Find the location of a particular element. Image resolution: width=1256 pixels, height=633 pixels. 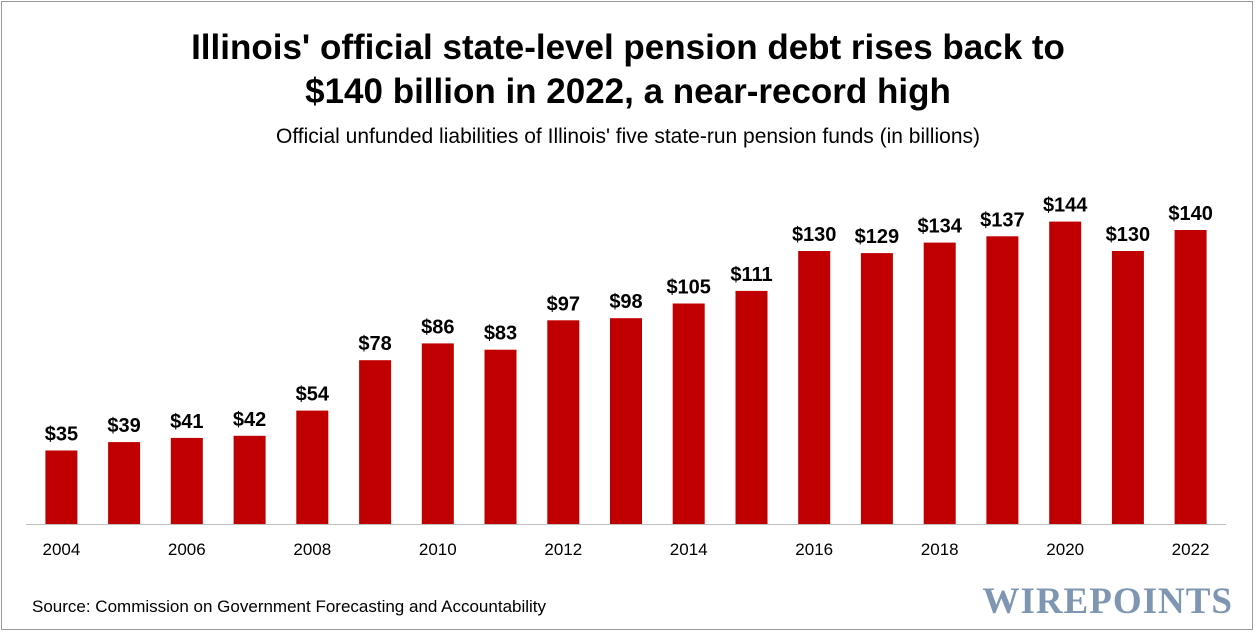

bar-2009 is located at coordinates (375, 442).